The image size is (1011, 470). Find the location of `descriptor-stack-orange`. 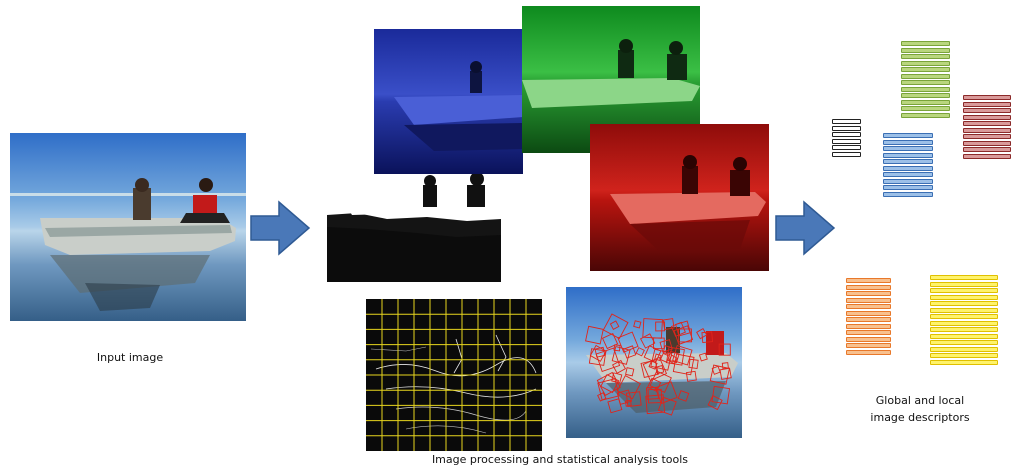

descriptor-stack-orange is located at coordinates (868, 317).